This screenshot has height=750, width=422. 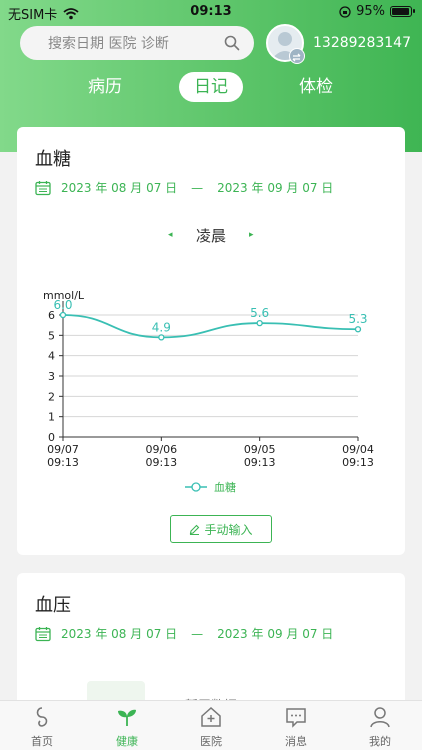 I want to click on x-tick-label: 09/04, so click(x=358, y=449).